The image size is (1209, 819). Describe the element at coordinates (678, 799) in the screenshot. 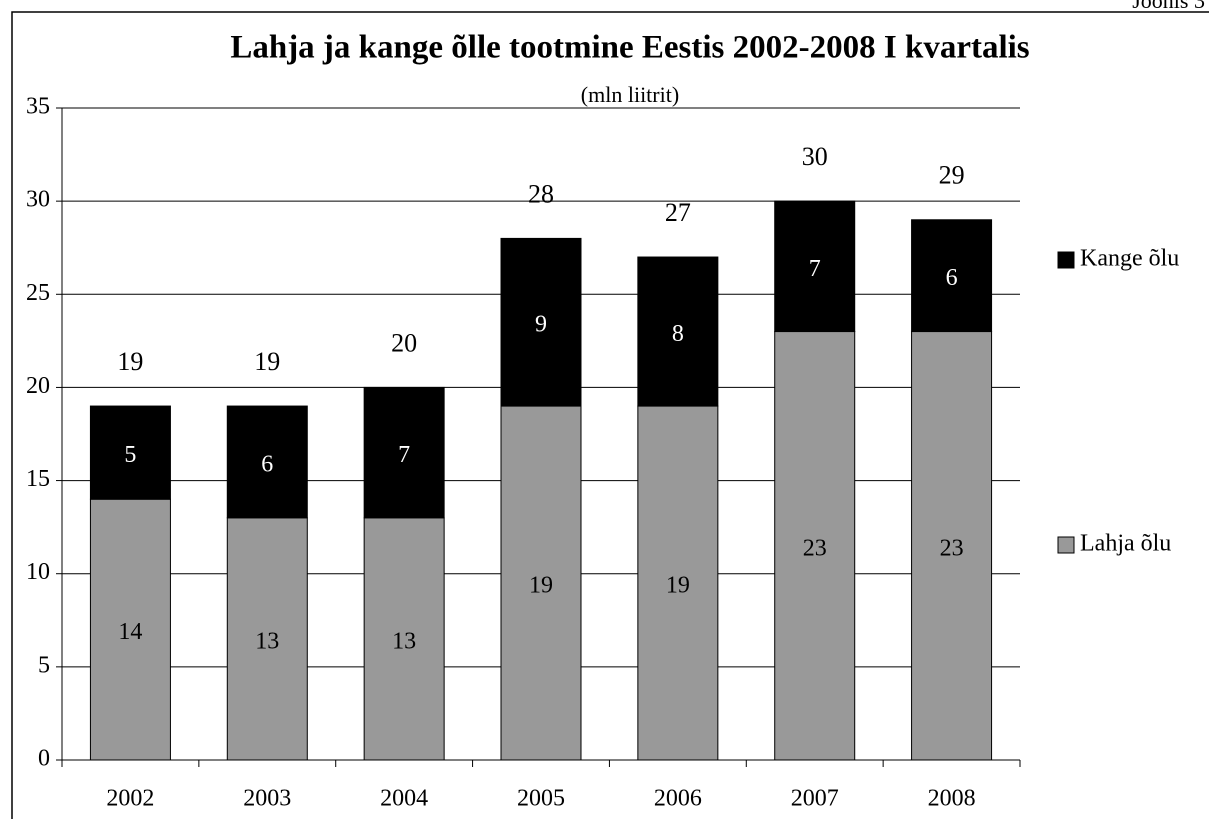

I see `x-tick-label: 2006` at that location.